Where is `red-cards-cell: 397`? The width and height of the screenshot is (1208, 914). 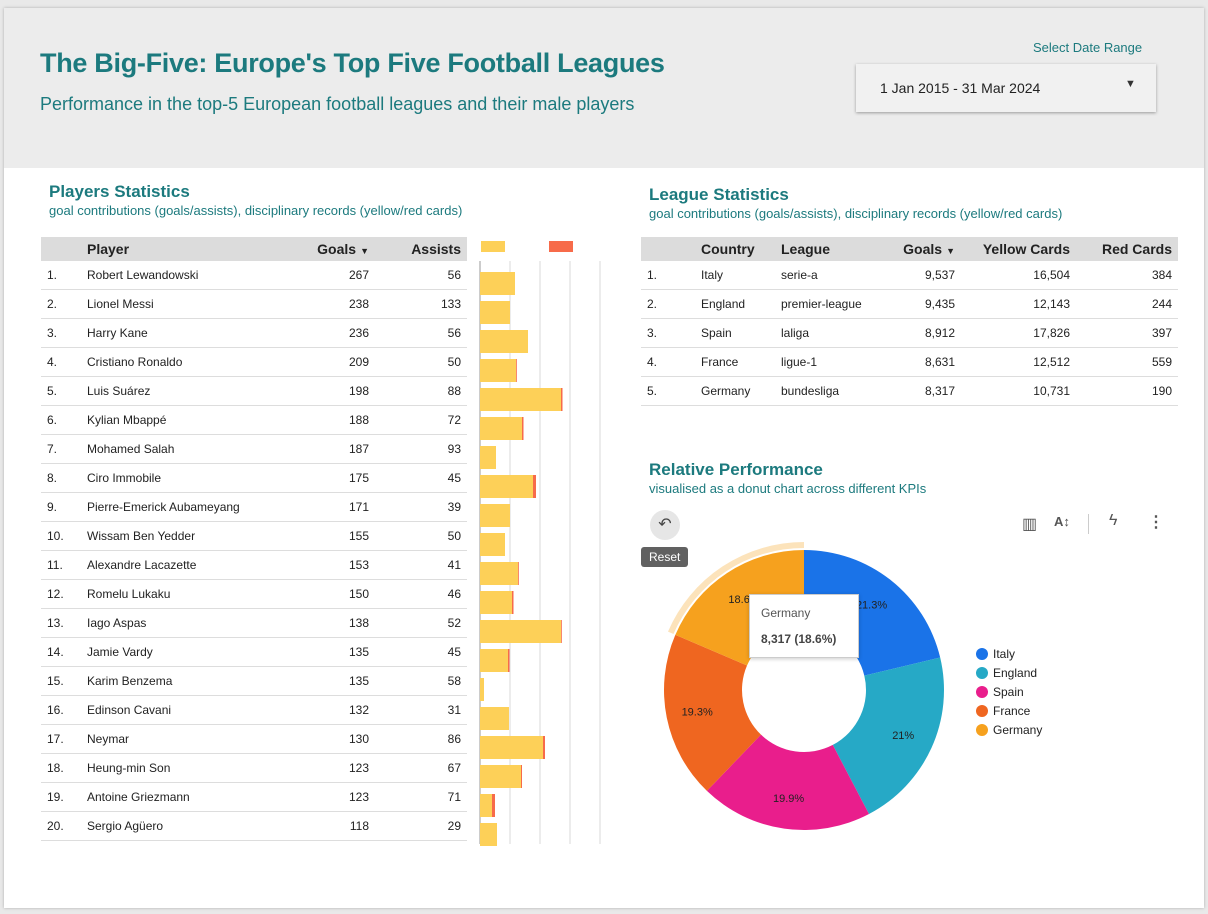 red-cards-cell: 397 is located at coordinates (1127, 333).